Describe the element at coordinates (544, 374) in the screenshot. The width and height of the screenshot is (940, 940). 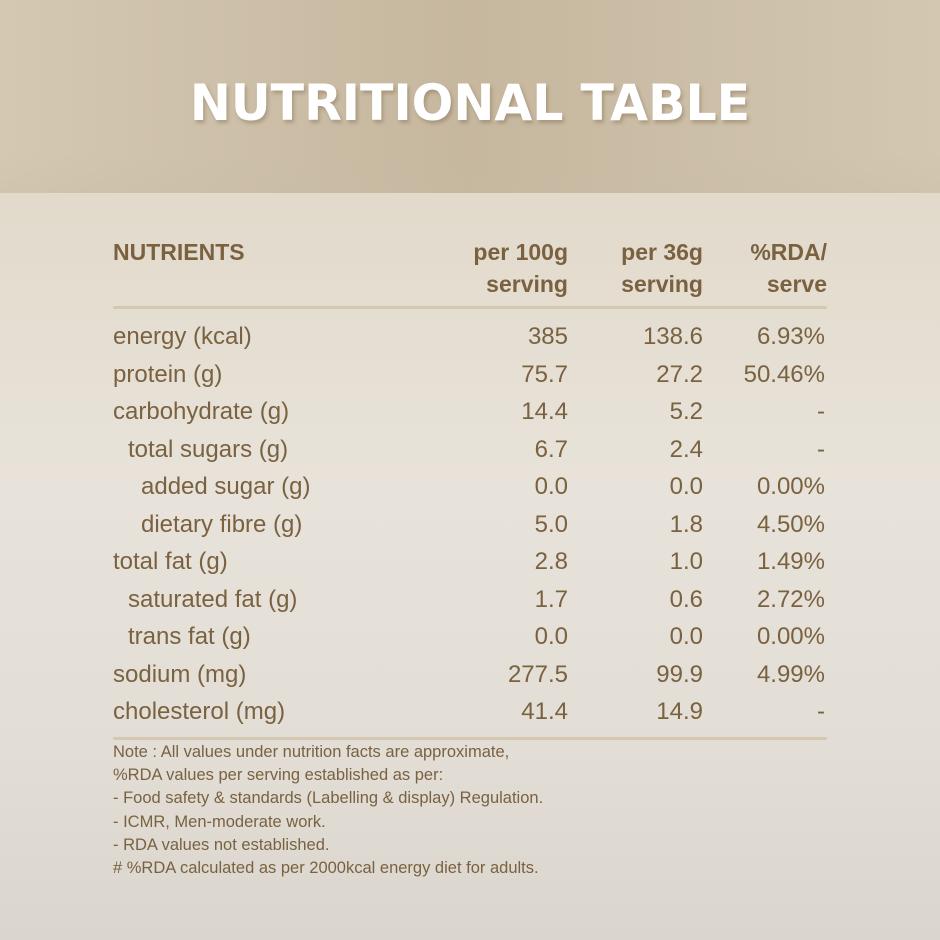
I see `value-per-100g: 75.7` at that location.